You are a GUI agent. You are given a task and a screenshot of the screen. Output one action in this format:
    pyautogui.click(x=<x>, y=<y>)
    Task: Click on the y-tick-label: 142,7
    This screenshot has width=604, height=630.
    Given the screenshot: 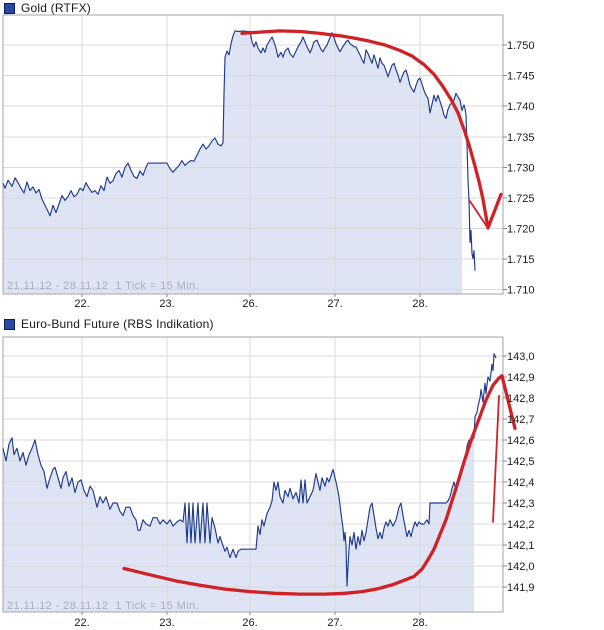 What is the action you would take?
    pyautogui.click(x=521, y=420)
    